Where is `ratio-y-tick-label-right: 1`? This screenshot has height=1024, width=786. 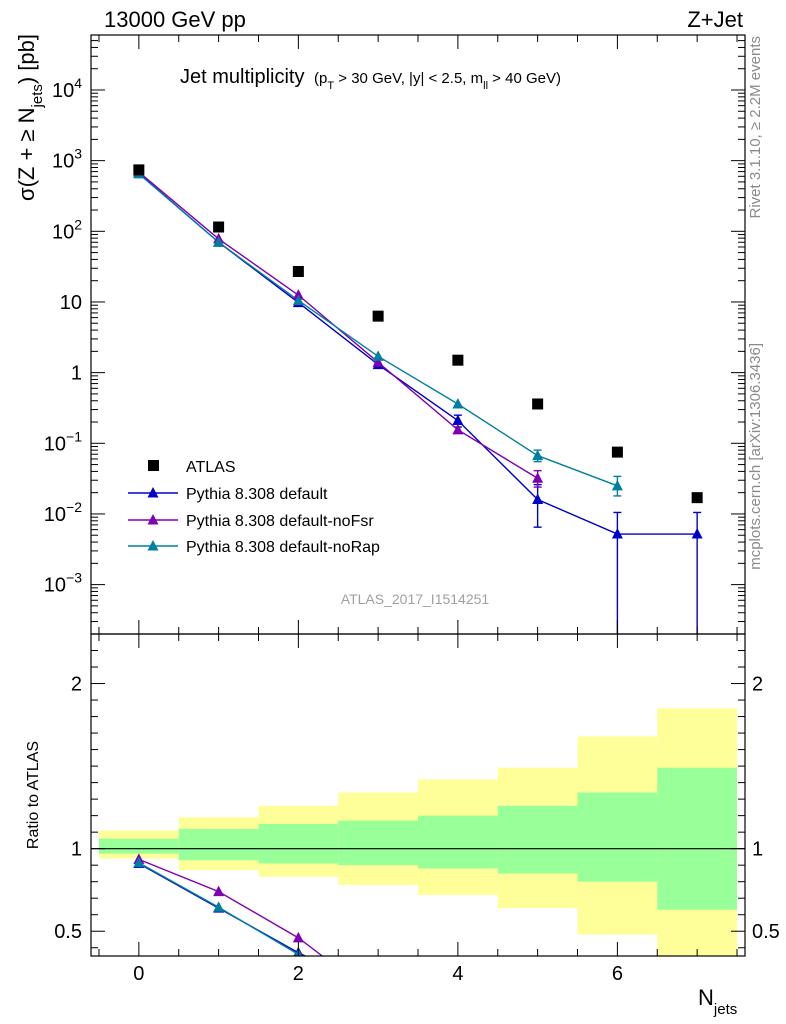 ratio-y-tick-label-right: 1 is located at coordinates (757, 850).